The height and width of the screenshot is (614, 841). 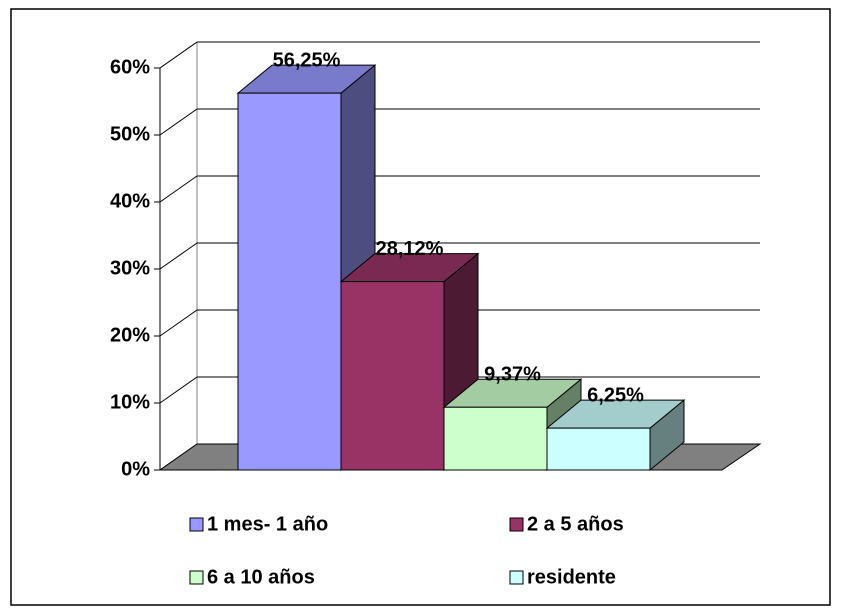 I want to click on y-tick-label: 30%, so click(x=130, y=268).